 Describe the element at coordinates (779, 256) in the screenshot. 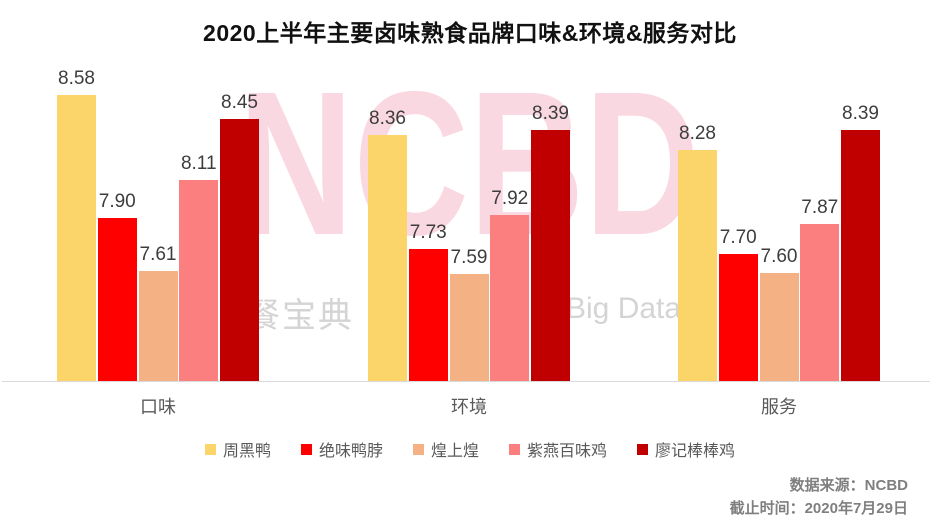

I see `bar-value-label: 7.60` at that location.